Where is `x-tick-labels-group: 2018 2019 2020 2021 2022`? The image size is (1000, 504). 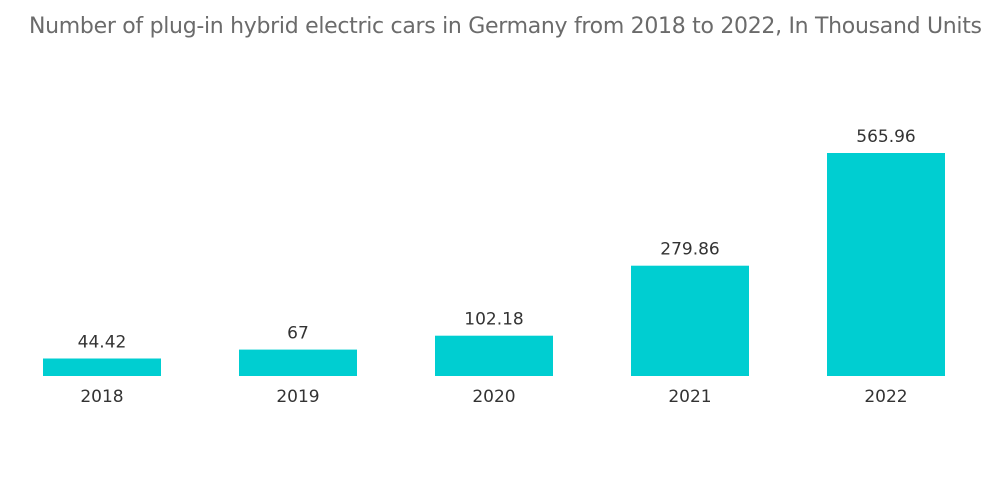
x-tick-labels-group: 2018 2019 2020 2021 2022 is located at coordinates (493, 397).